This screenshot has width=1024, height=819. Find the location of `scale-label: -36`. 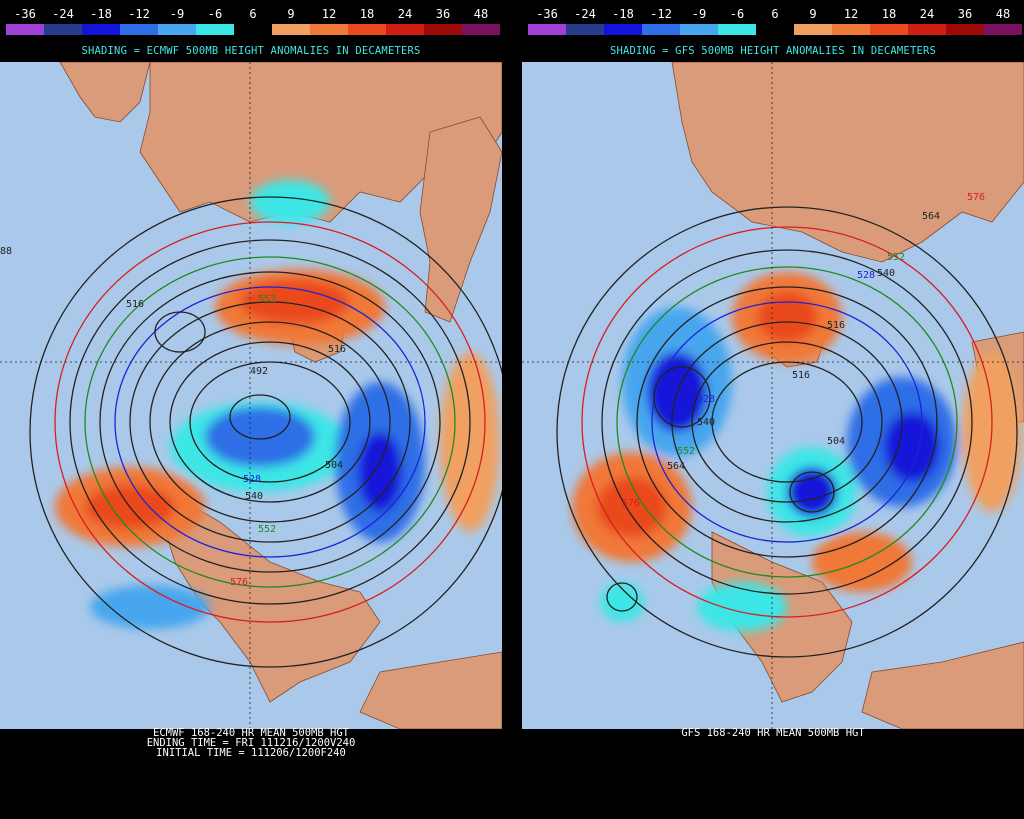

scale-label: -36 is located at coordinates (25, 14).